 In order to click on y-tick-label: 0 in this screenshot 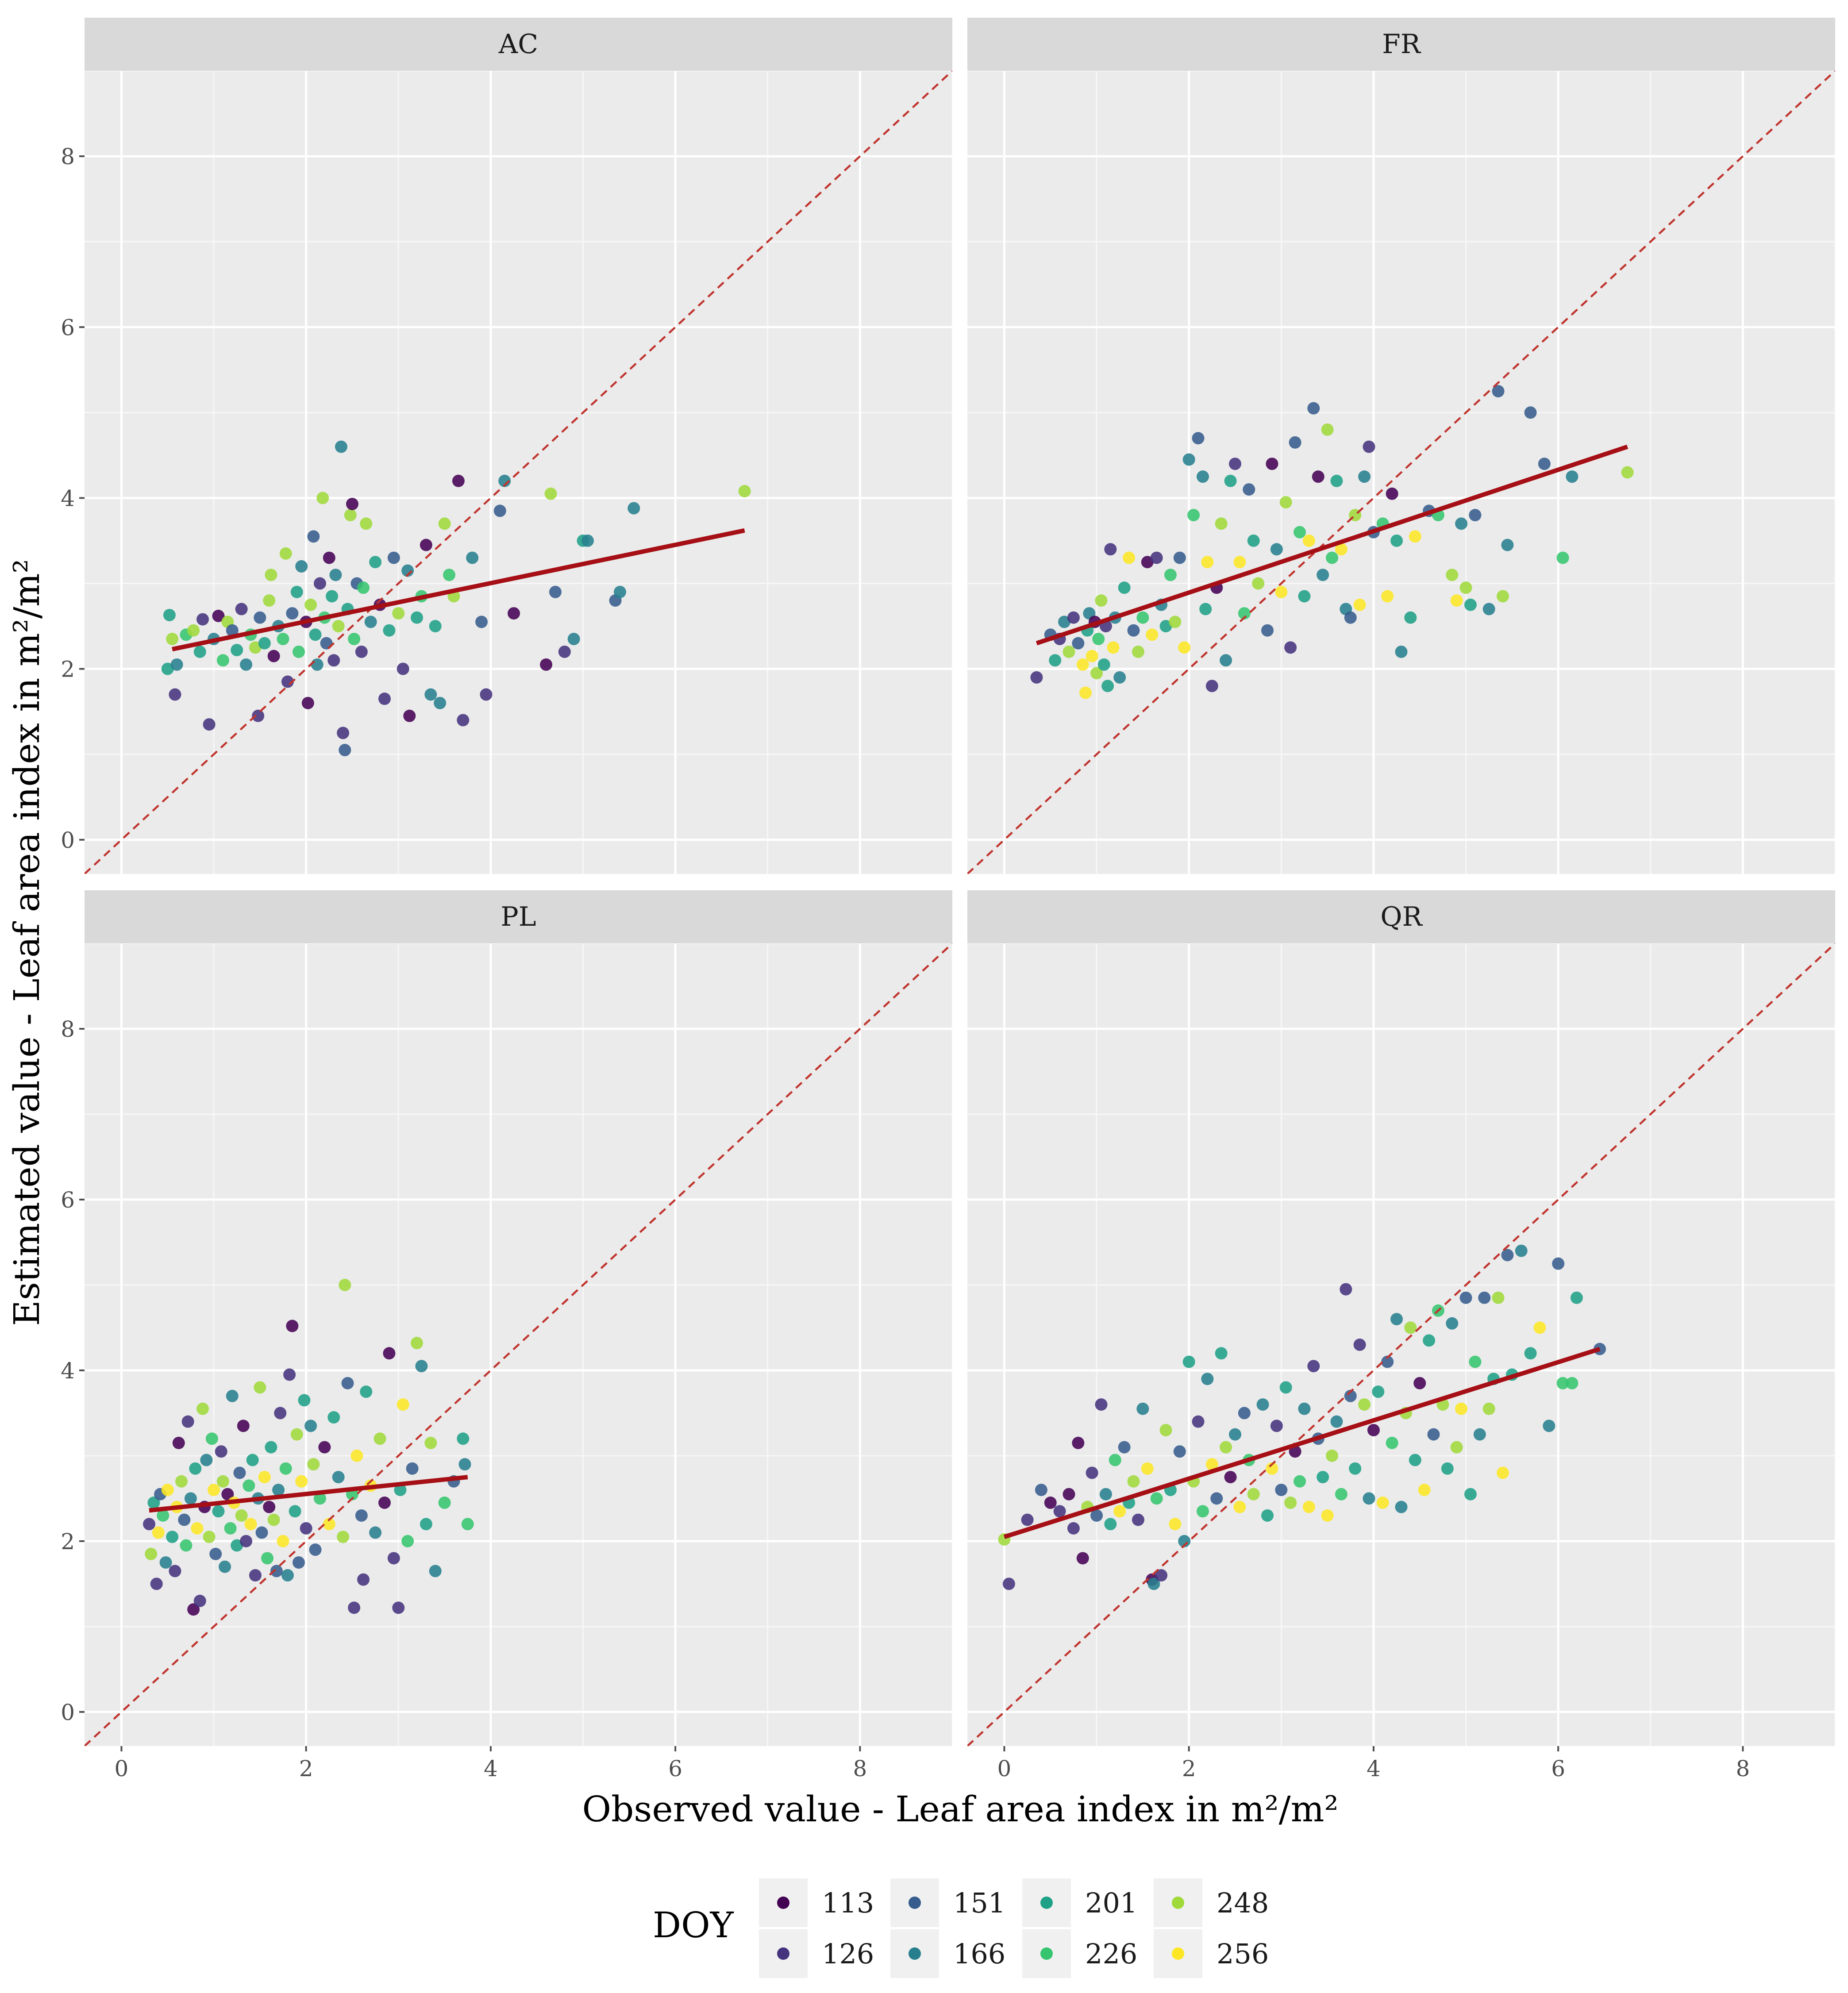, I will do `click(68, 840)`.